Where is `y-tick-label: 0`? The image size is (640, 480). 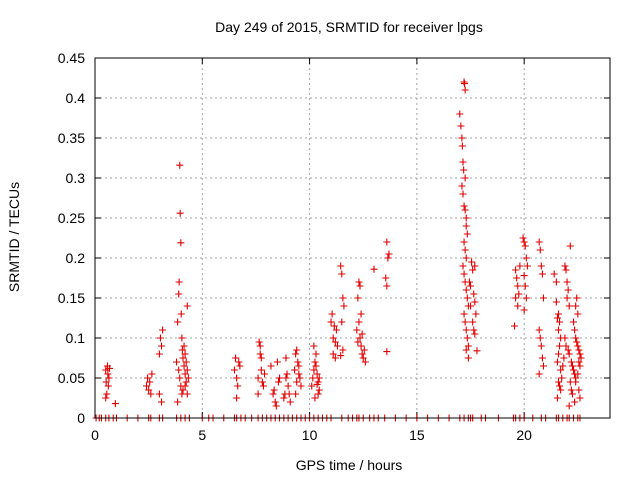 y-tick-label: 0 is located at coordinates (81, 418).